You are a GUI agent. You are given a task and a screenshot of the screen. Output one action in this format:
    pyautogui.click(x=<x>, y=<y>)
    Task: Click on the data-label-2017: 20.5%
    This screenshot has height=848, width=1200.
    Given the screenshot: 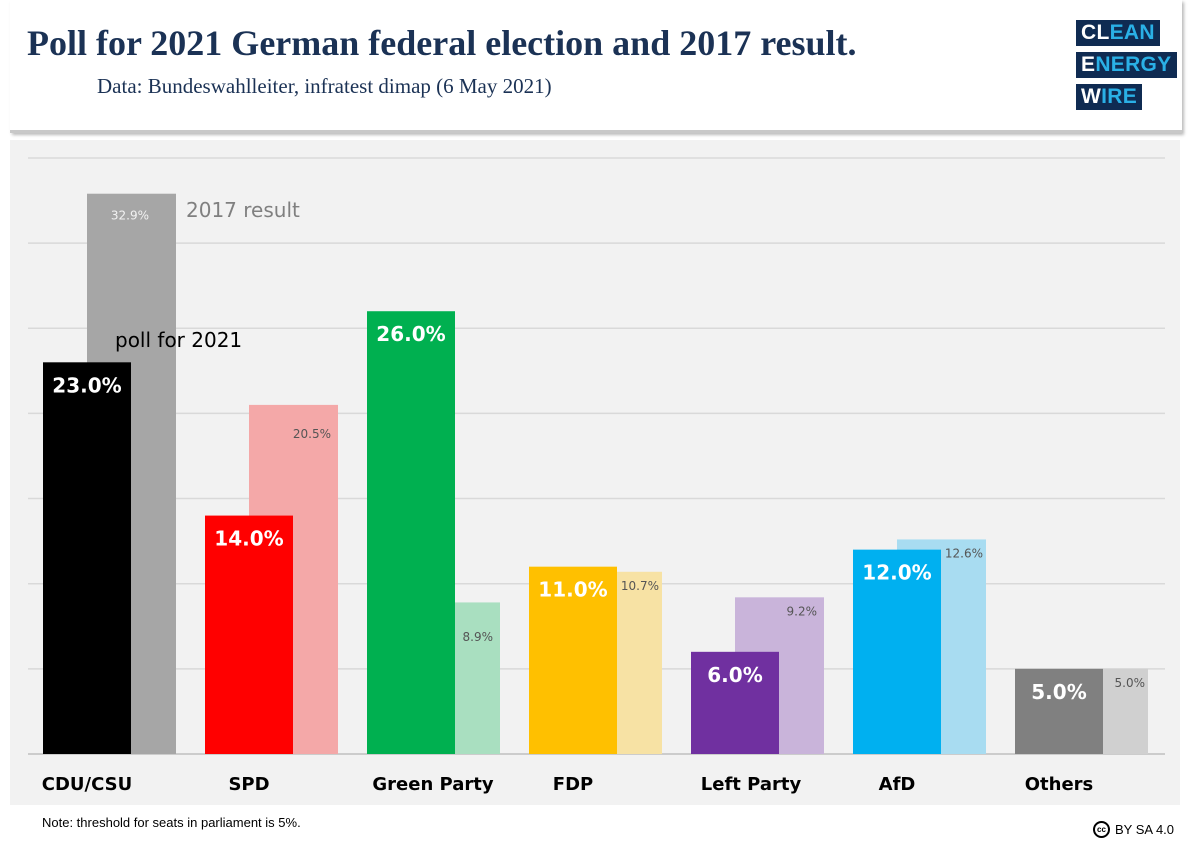 What is the action you would take?
    pyautogui.click(x=312, y=434)
    